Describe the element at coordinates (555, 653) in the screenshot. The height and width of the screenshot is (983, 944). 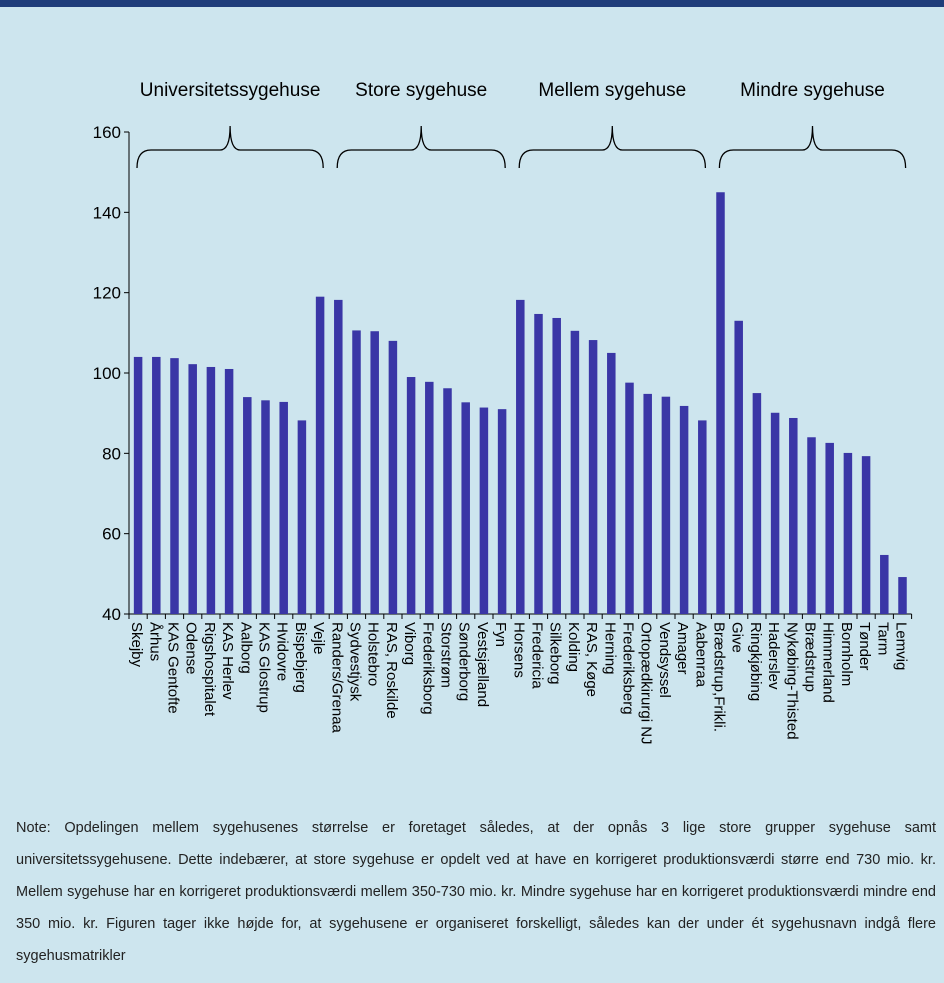
I see `x-tick-label: Silkeborg` at that location.